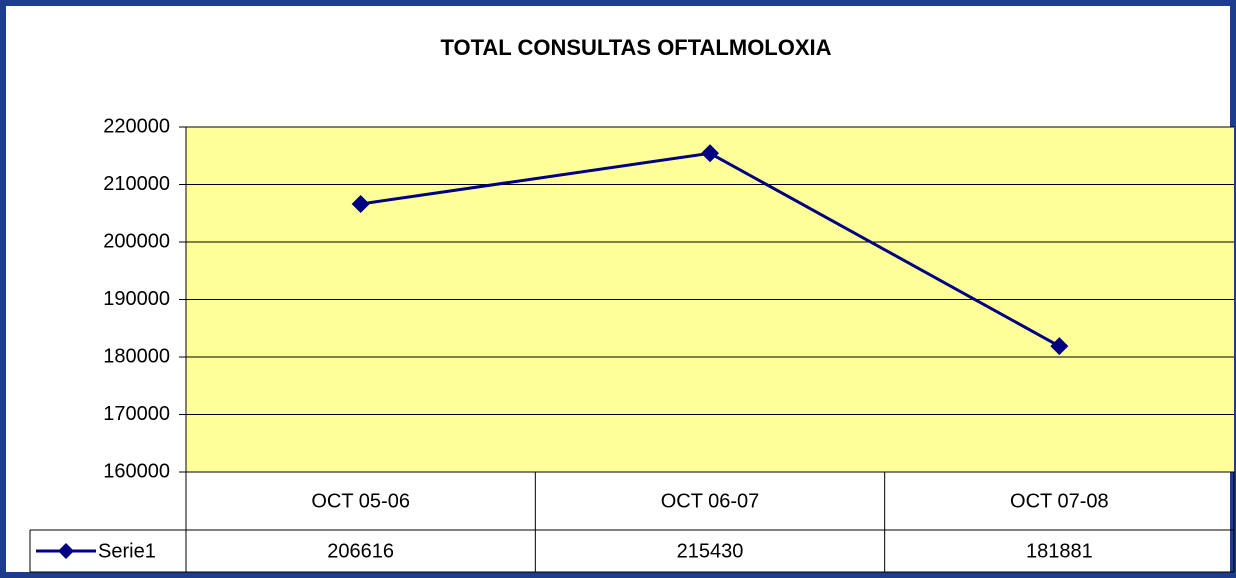 Image resolution: width=1236 pixels, height=578 pixels. I want to click on y-tick-label: 190000, so click(136, 299).